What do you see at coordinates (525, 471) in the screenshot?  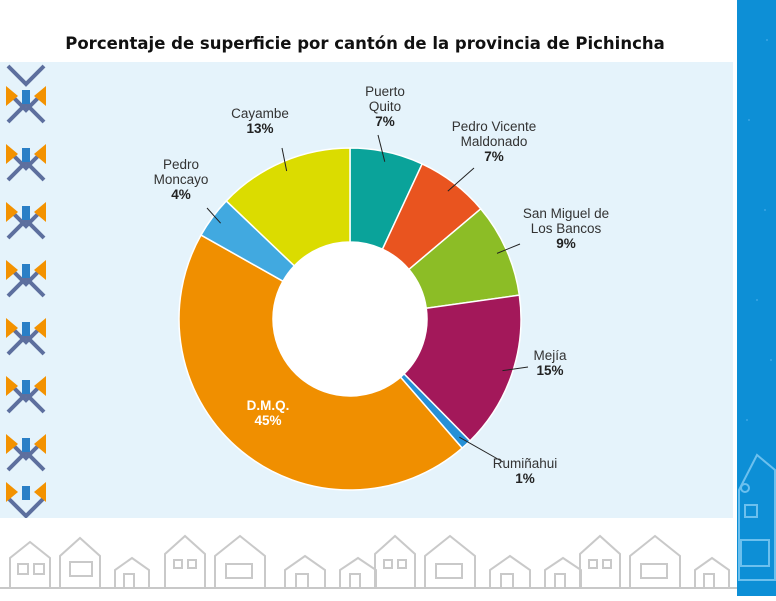 I see `slice-label-4: Rumiñahui 1%` at bounding box center [525, 471].